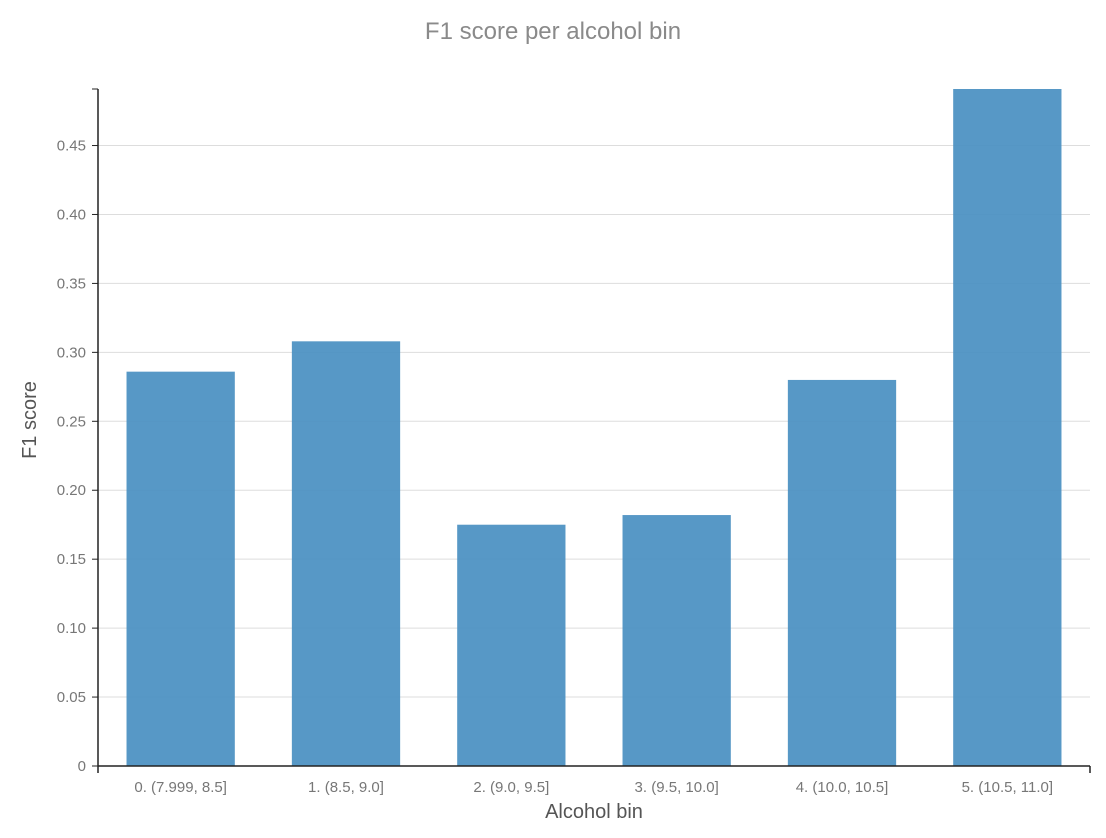 This screenshot has width=1106, height=838. What do you see at coordinates (71, 559) in the screenshot?
I see `y-tick-label: 0.15` at bounding box center [71, 559].